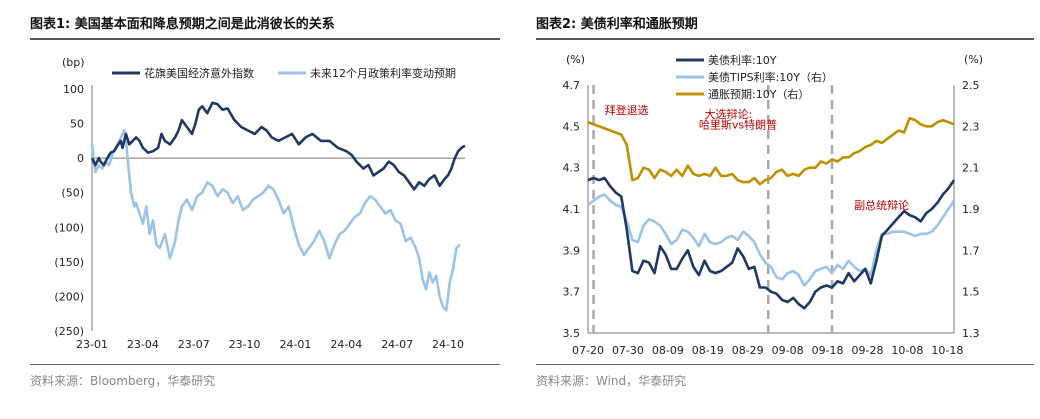 Image resolution: width=1040 pixels, height=419 pixels. What do you see at coordinates (245, 344) in the screenshot?
I see `x-tick-label: 23-10` at bounding box center [245, 344].